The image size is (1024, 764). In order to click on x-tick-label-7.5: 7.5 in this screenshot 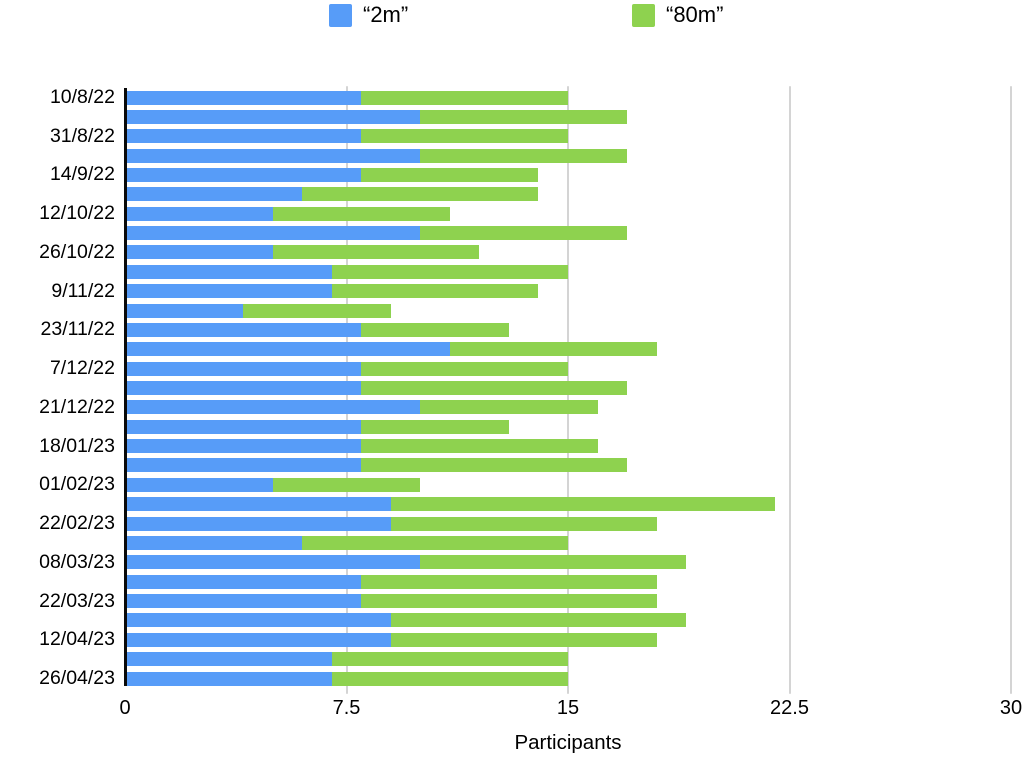, I will do `click(346, 708)`.